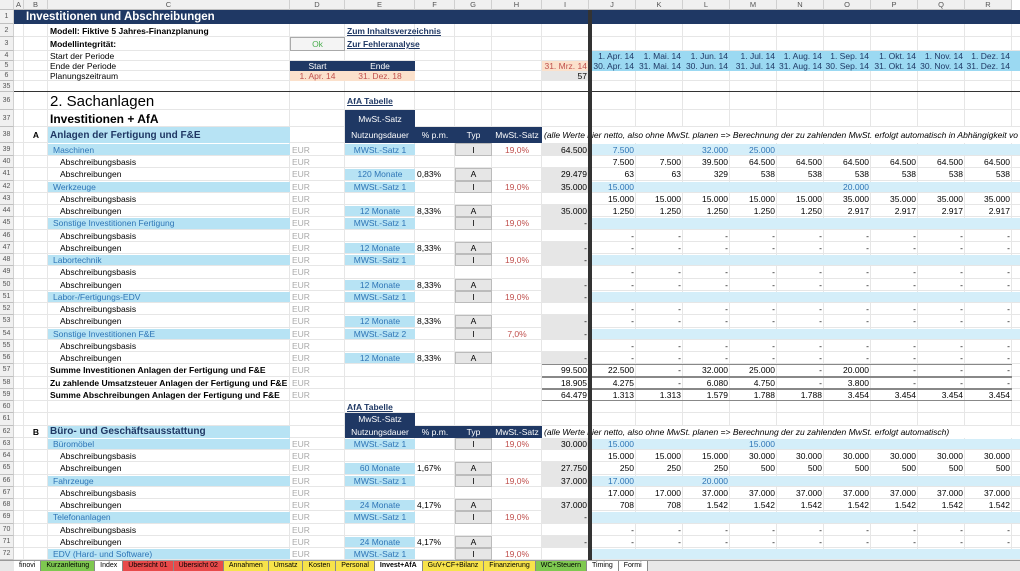 Image resolution: width=1020 pixels, height=571 pixels. What do you see at coordinates (811, 211) in the screenshot?
I see `cell: 1.250` at bounding box center [811, 211].